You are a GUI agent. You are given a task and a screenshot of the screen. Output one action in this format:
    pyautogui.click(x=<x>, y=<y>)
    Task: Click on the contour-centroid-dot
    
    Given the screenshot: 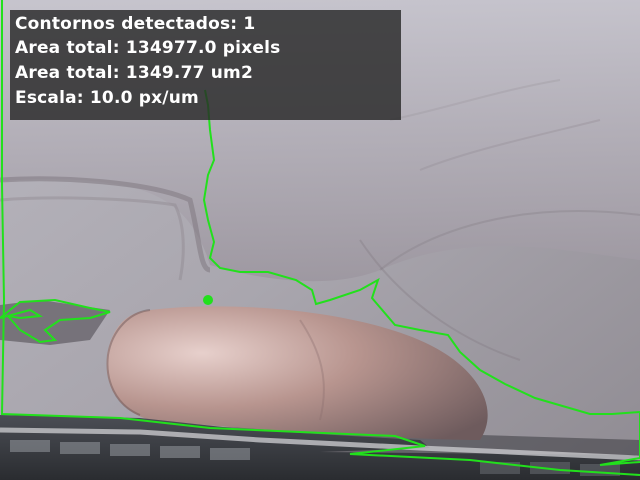 What is the action you would take?
    pyautogui.click(x=208, y=300)
    